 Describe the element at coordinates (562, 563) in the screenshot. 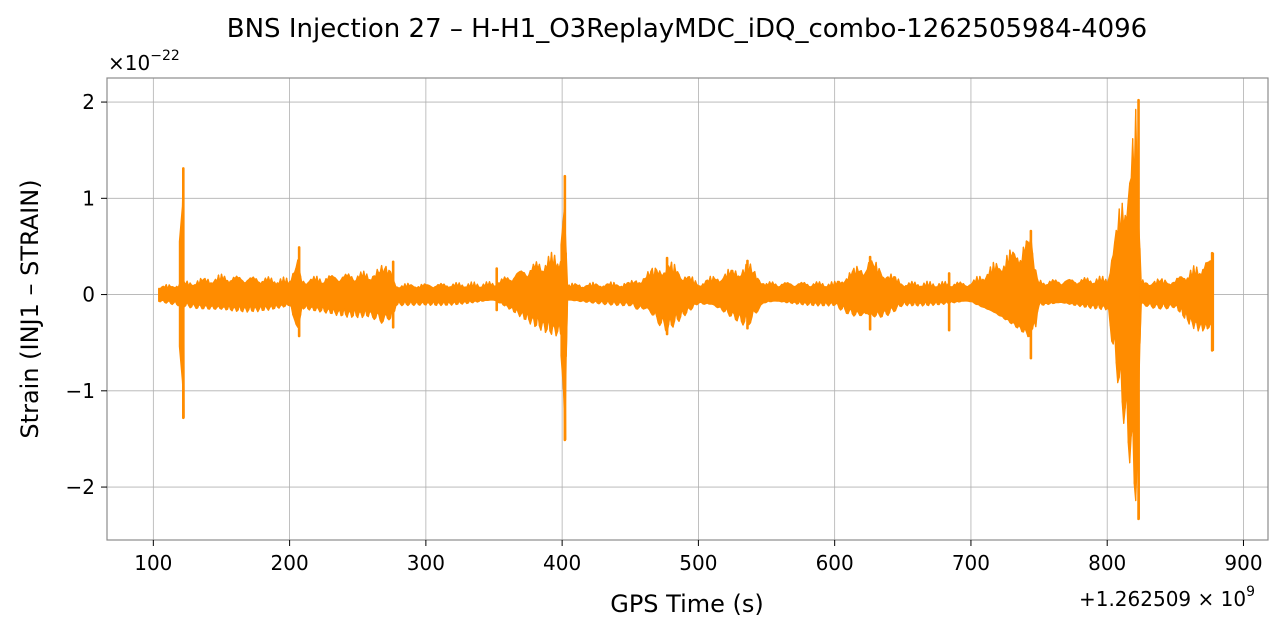

I see `x-tick-label: 400` at that location.